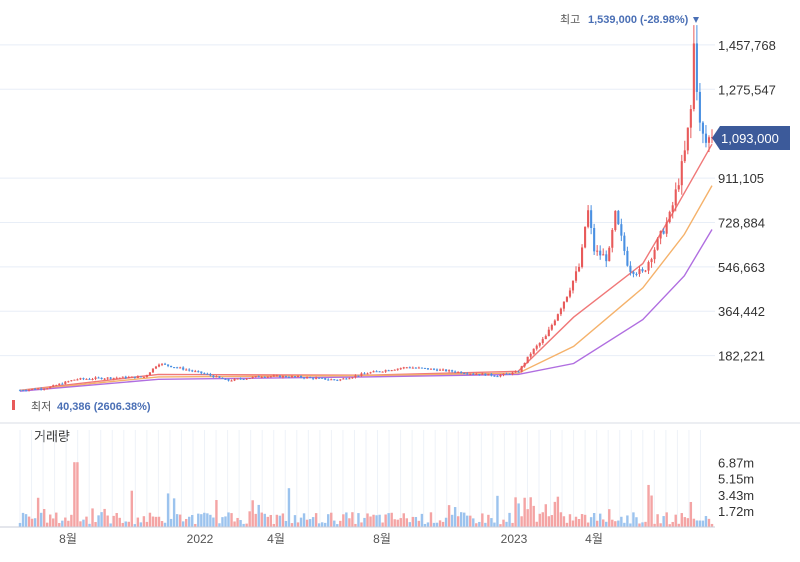  What do you see at coordinates (750, 138) in the screenshot?
I see `current-price-value: 1,093,000` at bounding box center [750, 138].